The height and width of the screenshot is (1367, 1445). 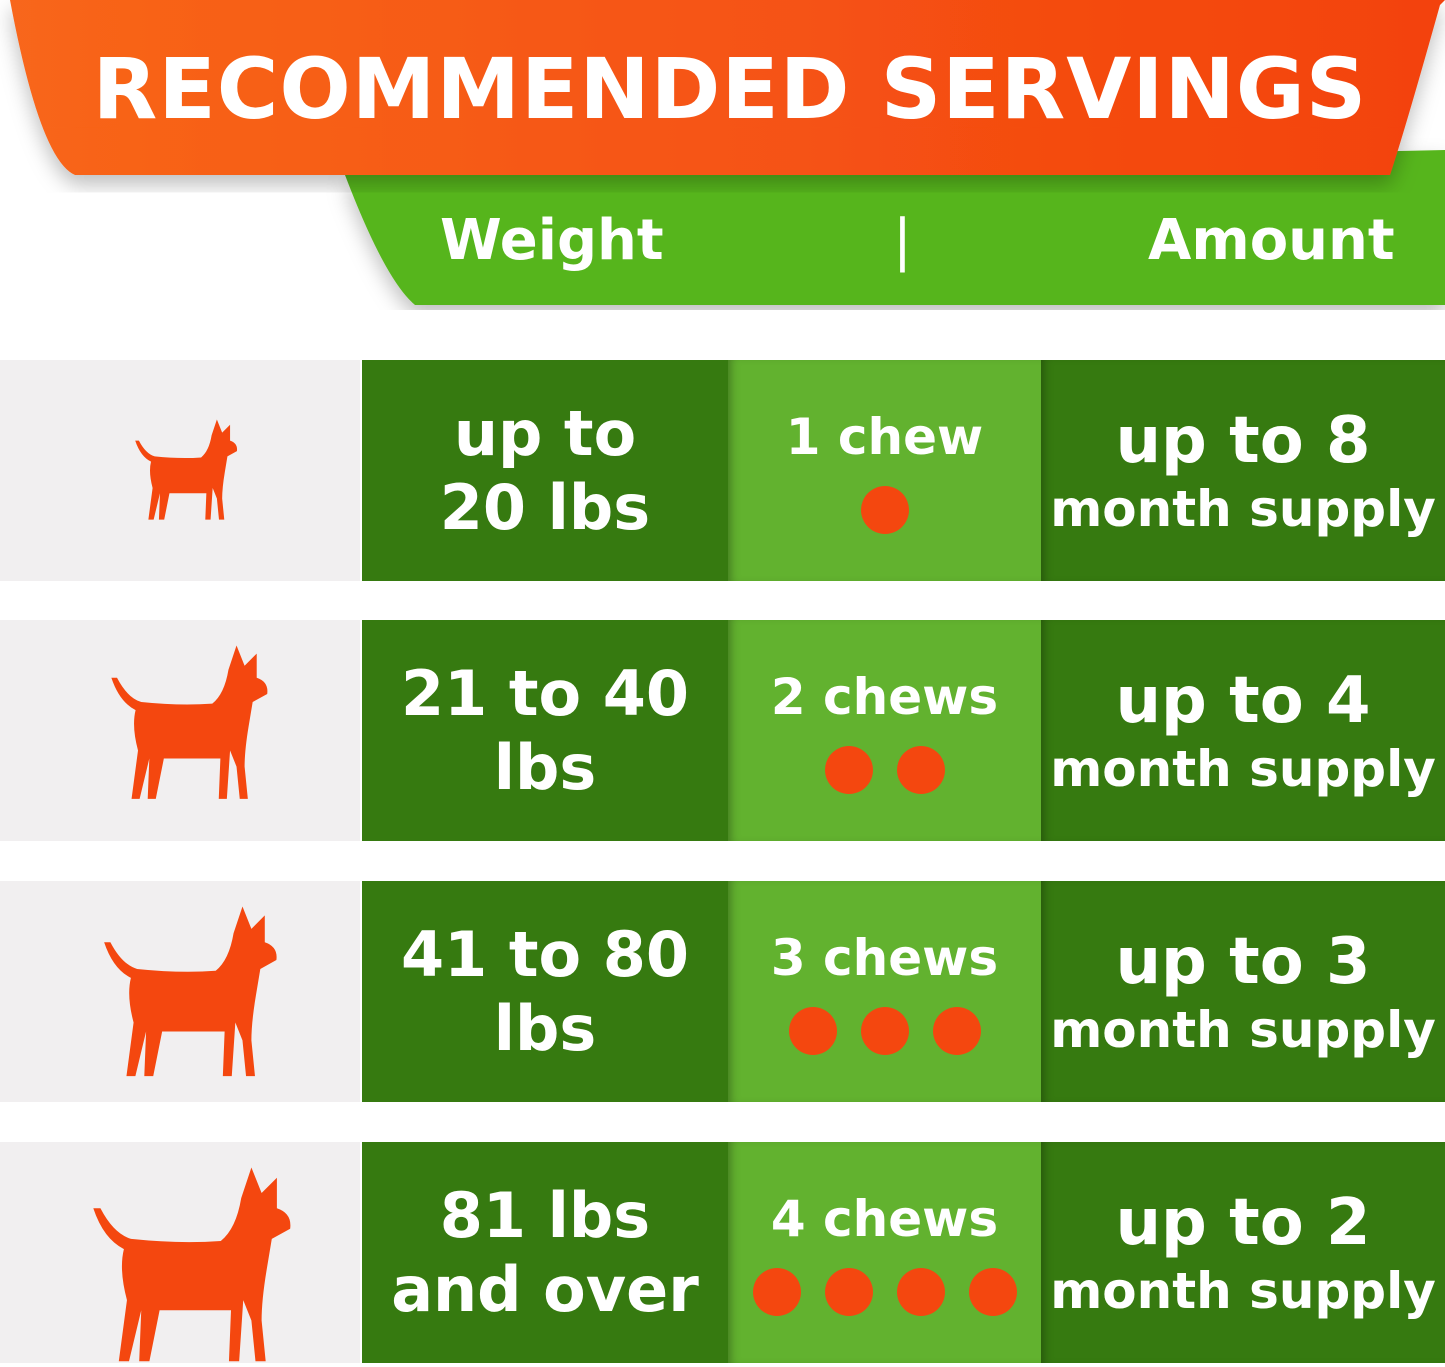 I want to click on large-dog-icon, so click(x=190, y=991).